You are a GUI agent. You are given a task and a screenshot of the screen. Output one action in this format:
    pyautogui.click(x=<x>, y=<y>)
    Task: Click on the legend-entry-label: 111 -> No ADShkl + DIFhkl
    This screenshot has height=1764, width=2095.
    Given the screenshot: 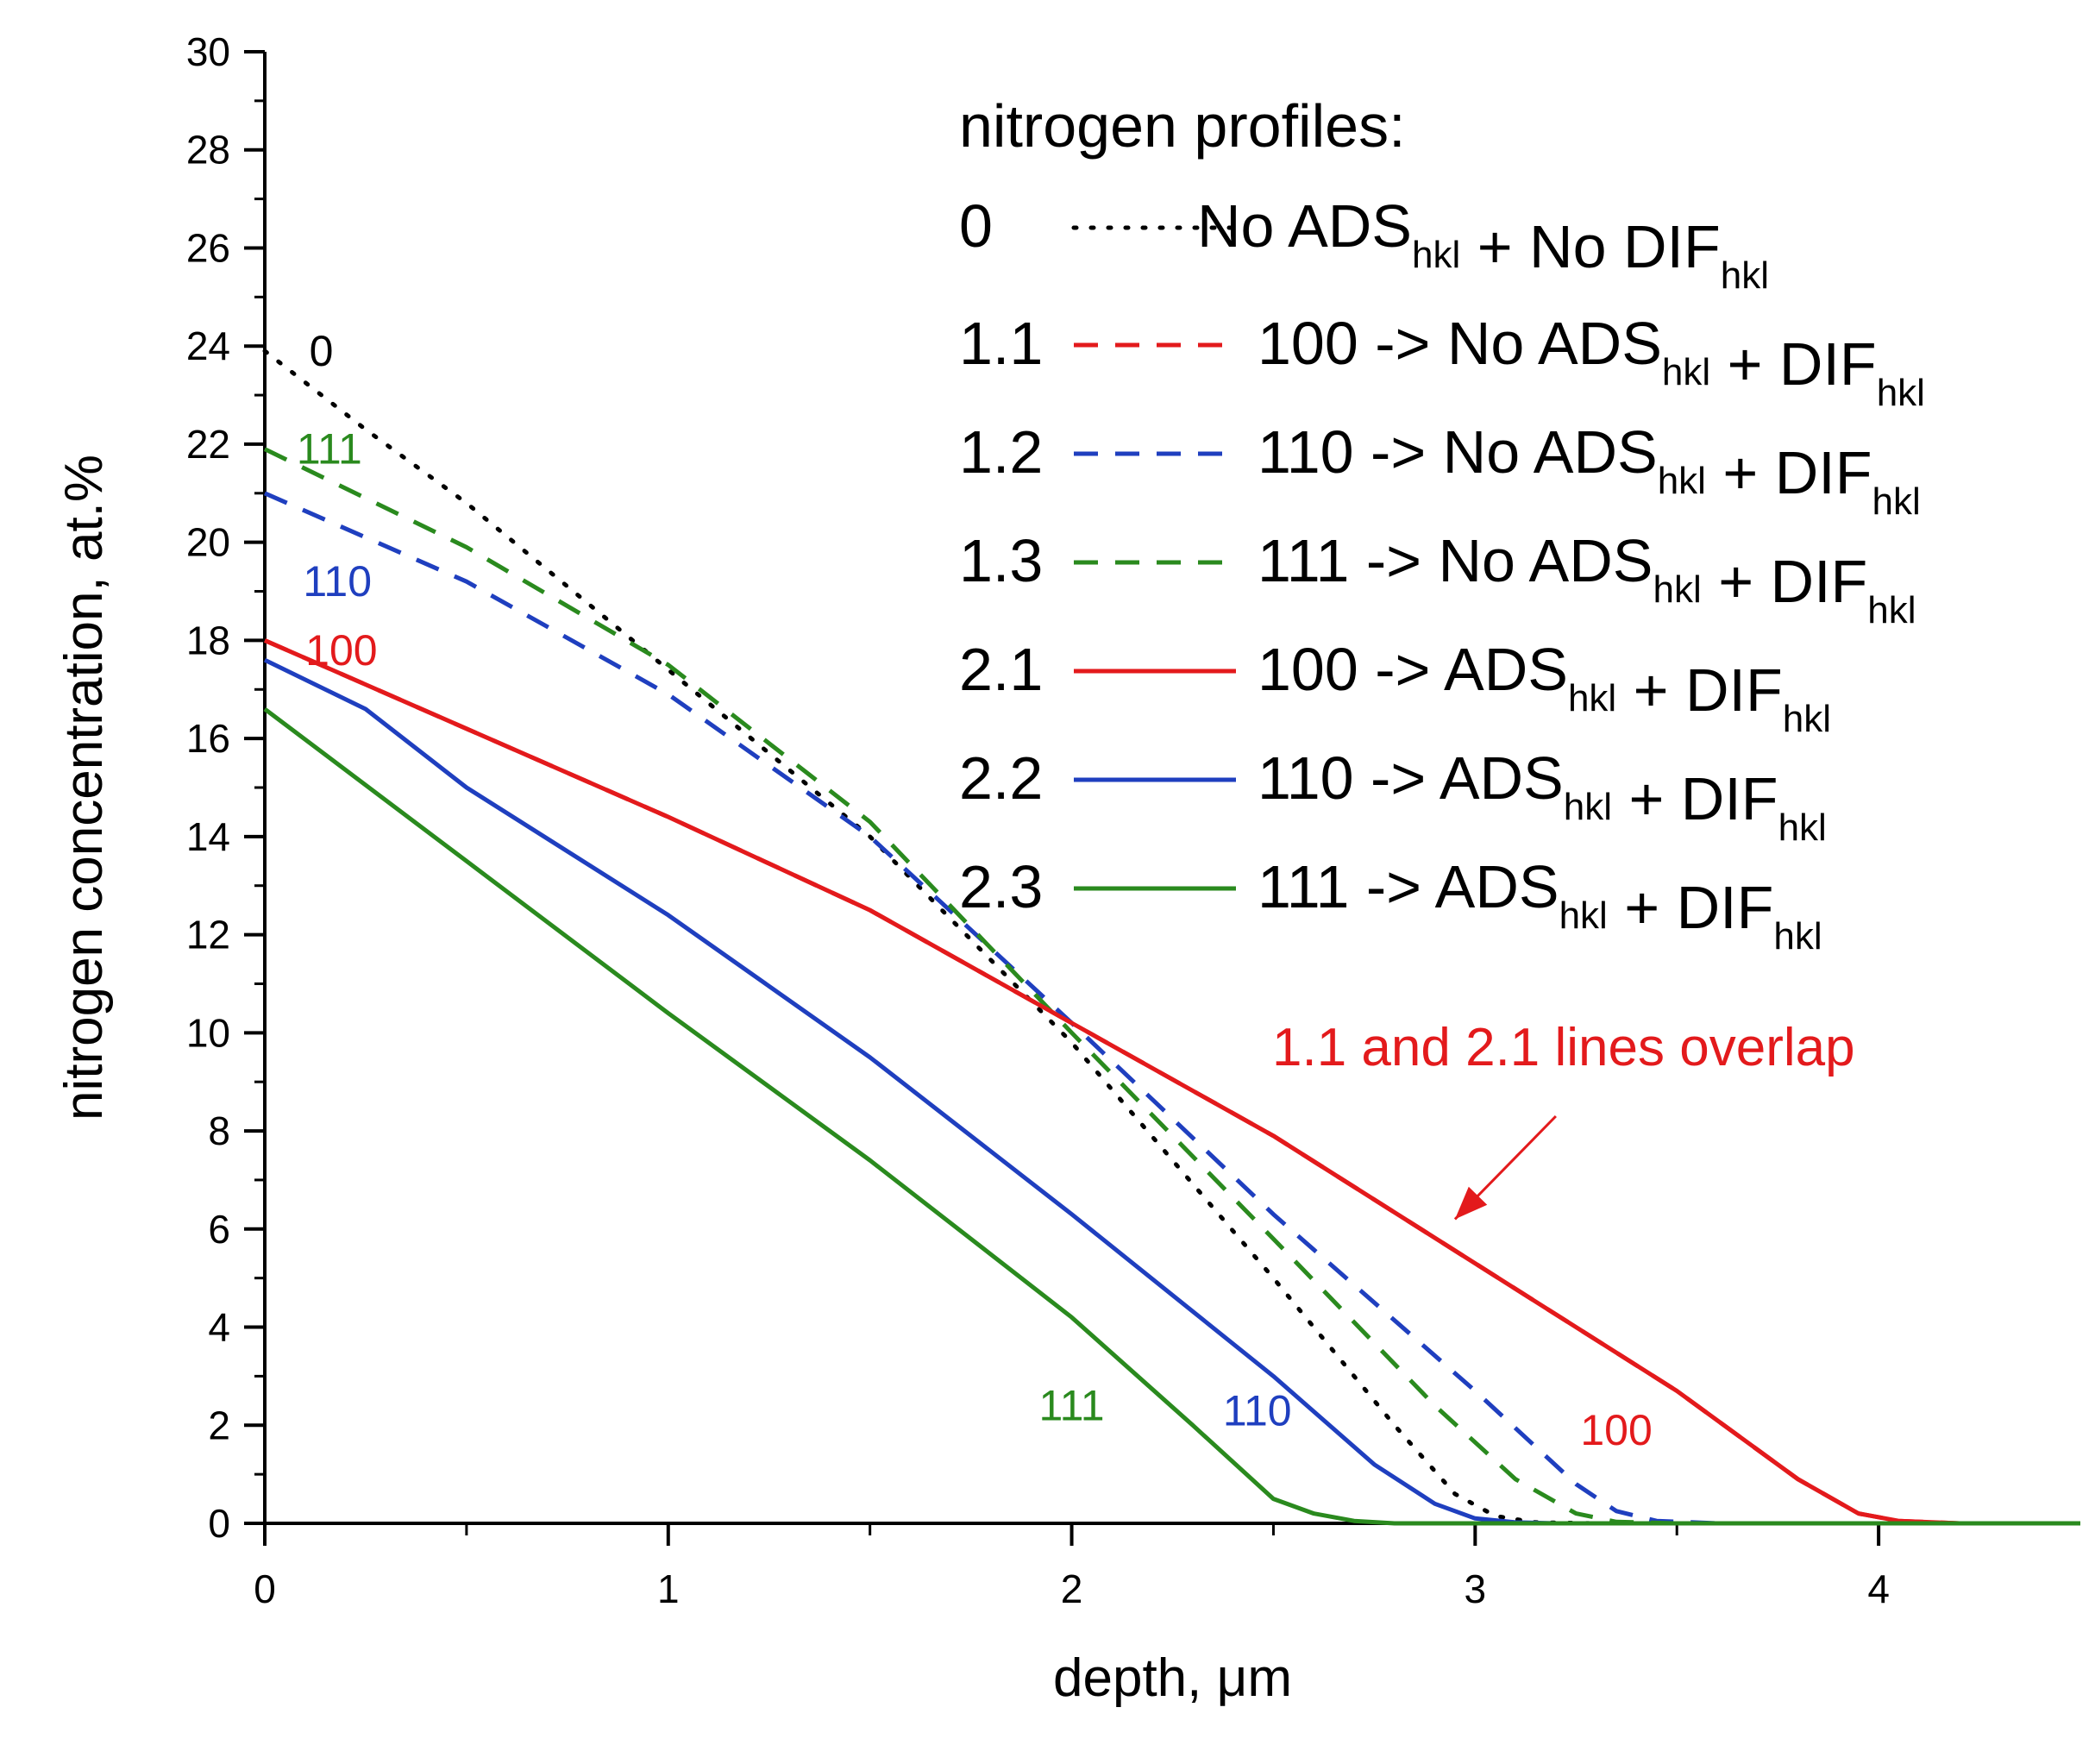 What is the action you would take?
    pyautogui.click(x=1587, y=579)
    